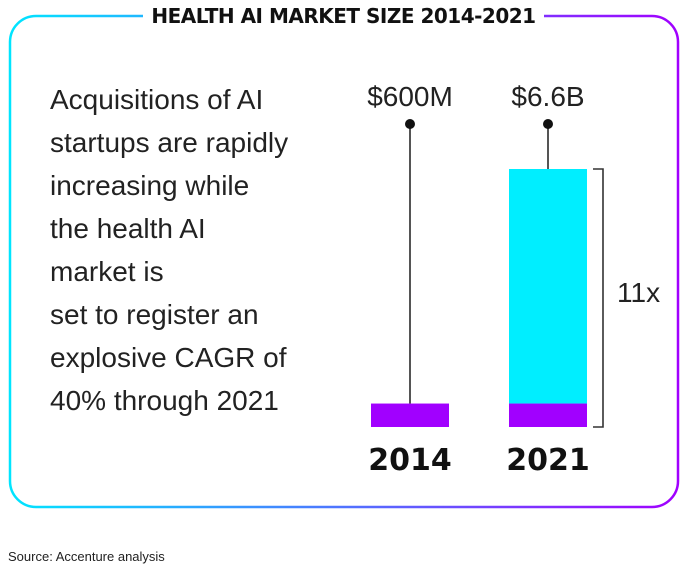 The height and width of the screenshot is (575, 687). Describe the element at coordinates (157, 99) in the screenshot. I see `description-line: Acquisitions of AI` at that location.